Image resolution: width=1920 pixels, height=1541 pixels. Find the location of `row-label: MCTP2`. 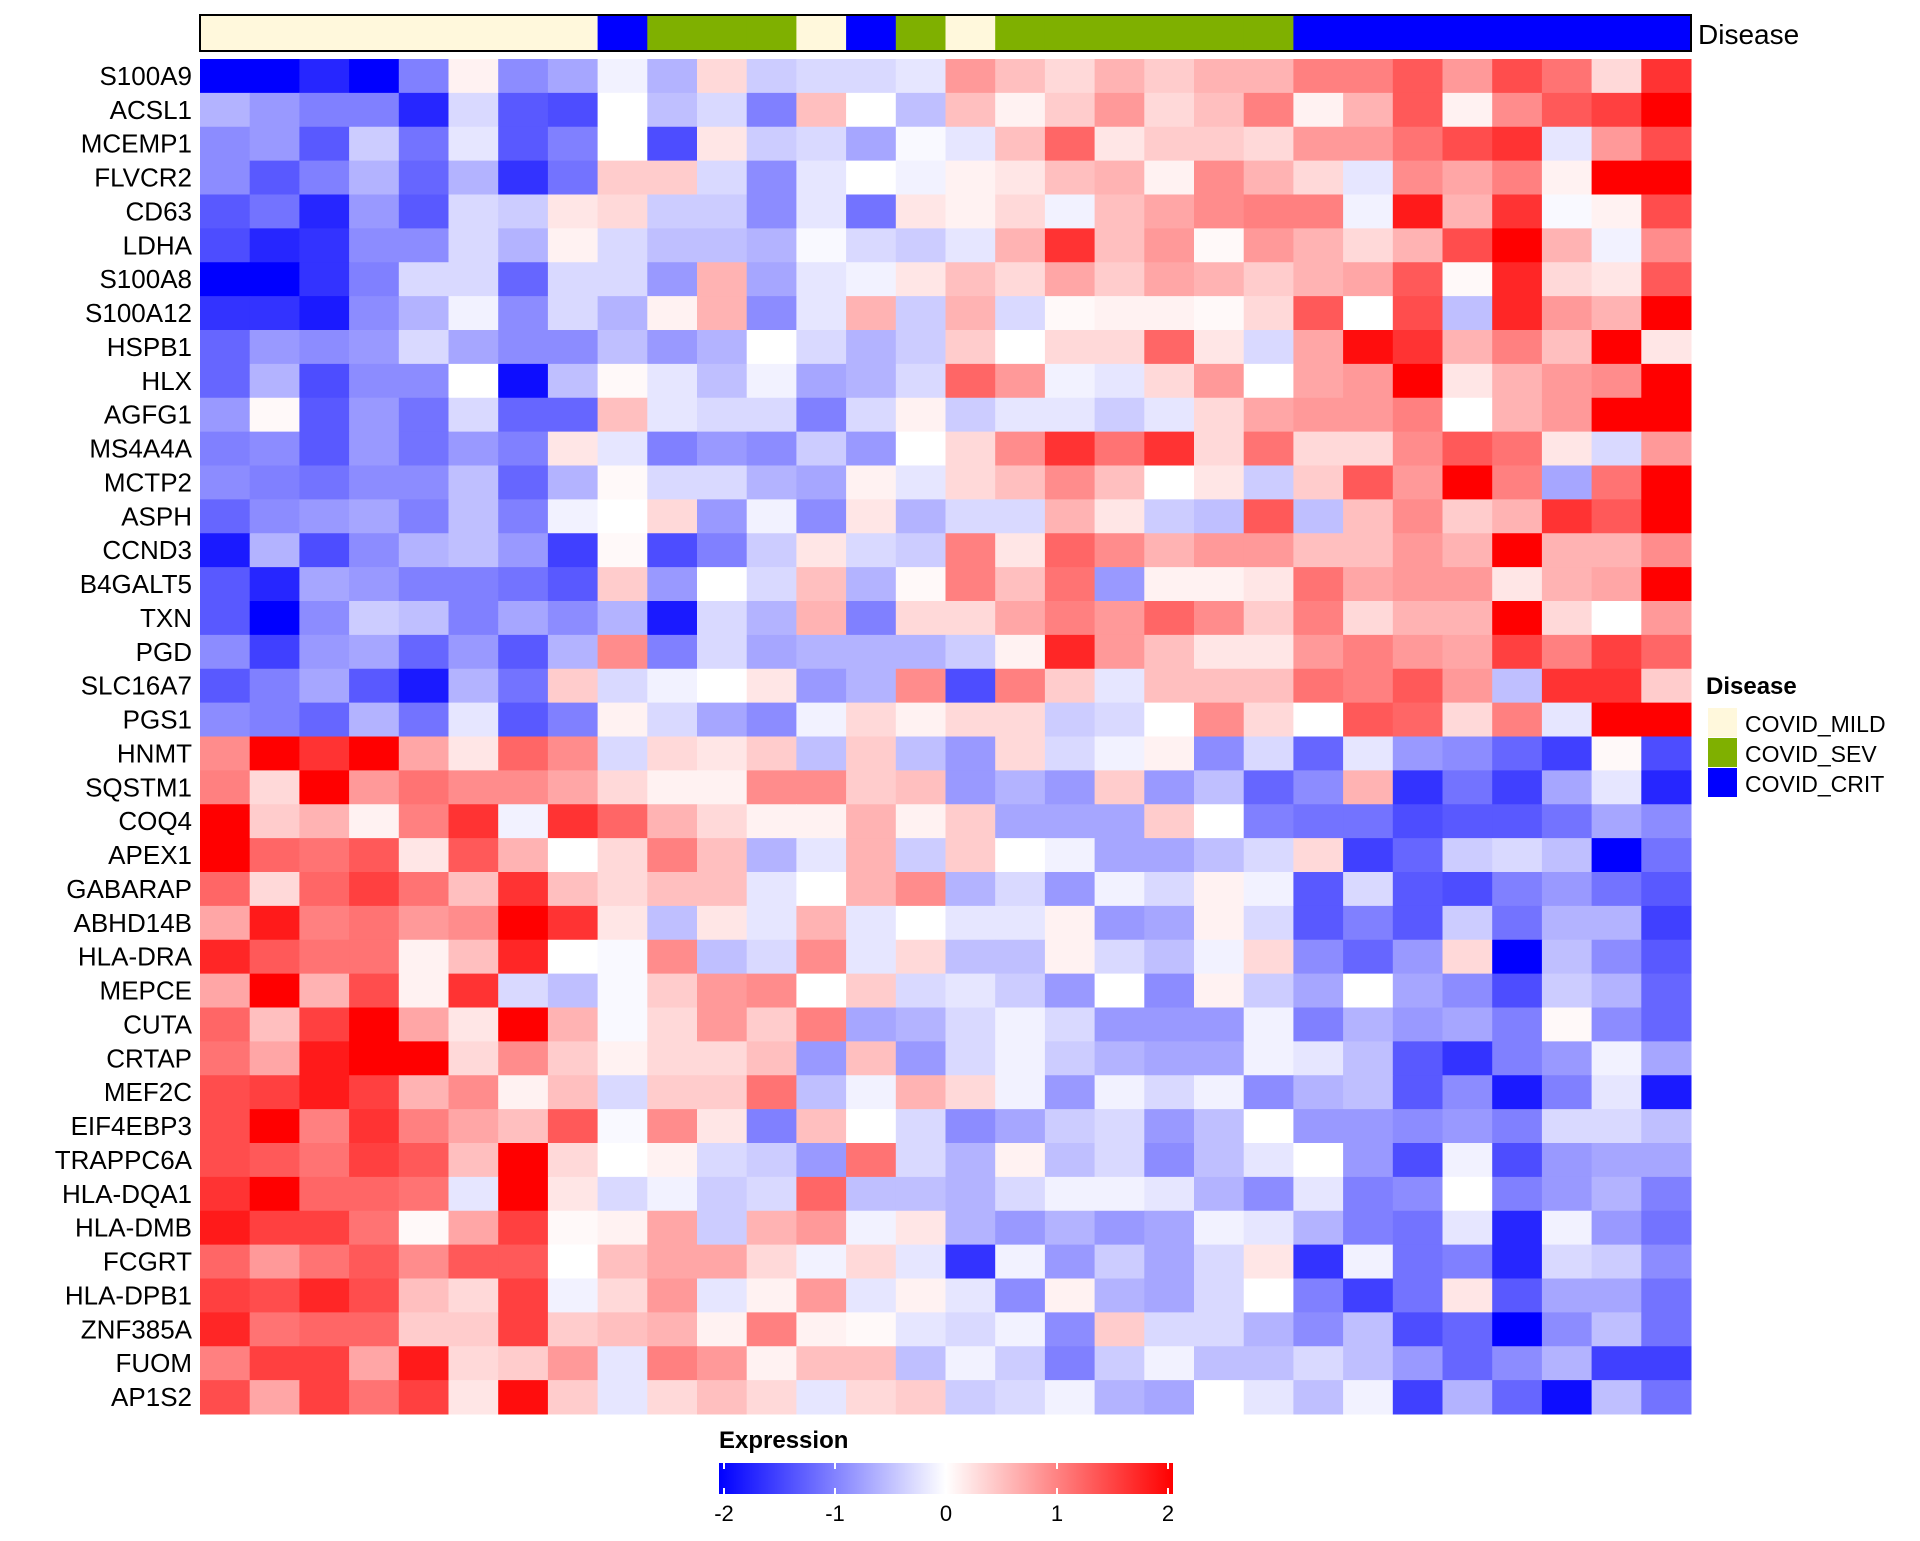

row-label: MCTP2 is located at coordinates (148, 482).